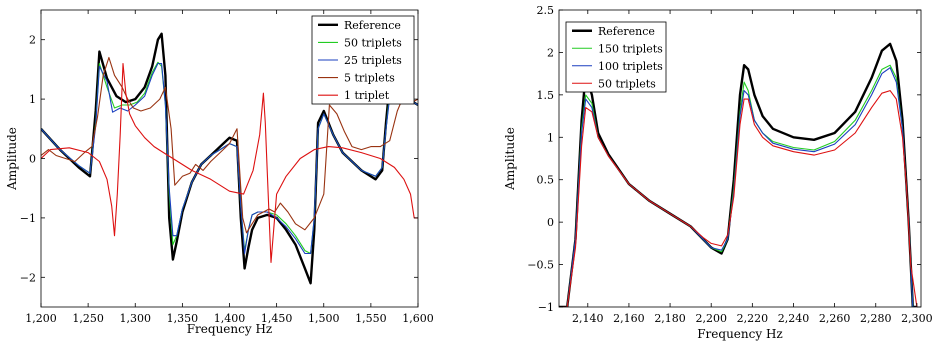  Describe the element at coordinates (41, 318) in the screenshot. I see `x-tick-label: 1,200` at that location.